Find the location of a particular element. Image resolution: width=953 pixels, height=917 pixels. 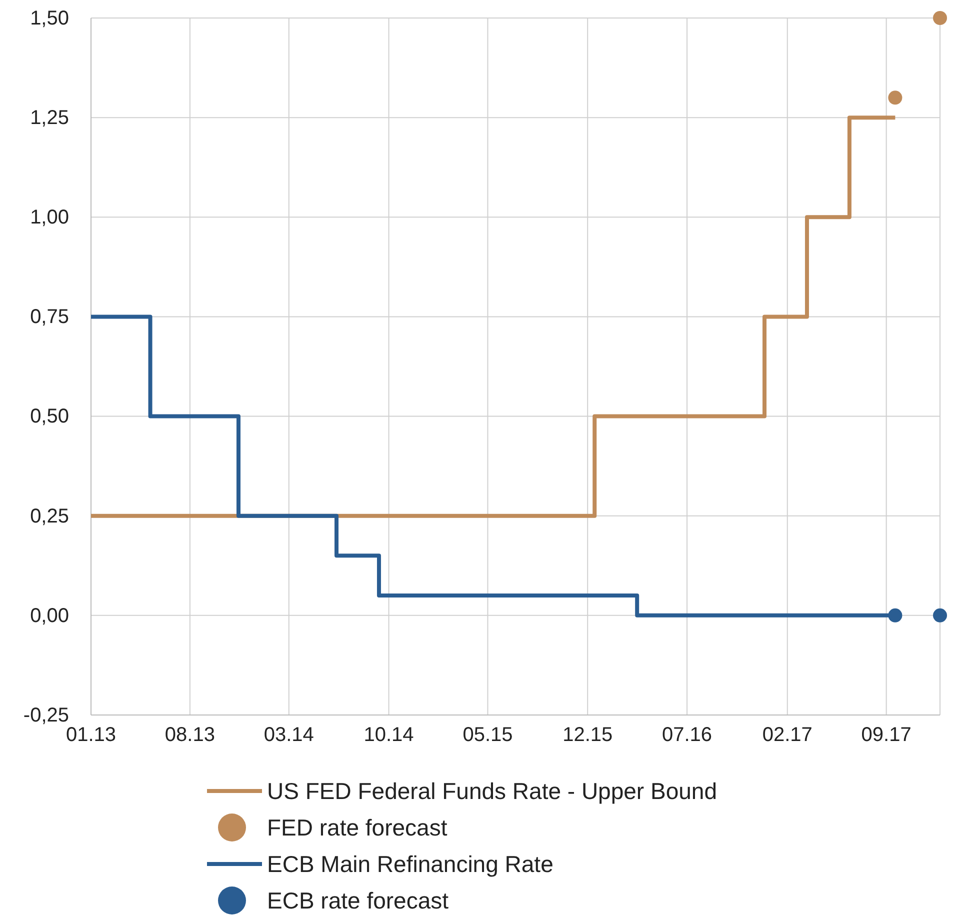

x-tick-label: 08.13 is located at coordinates (189, 735).